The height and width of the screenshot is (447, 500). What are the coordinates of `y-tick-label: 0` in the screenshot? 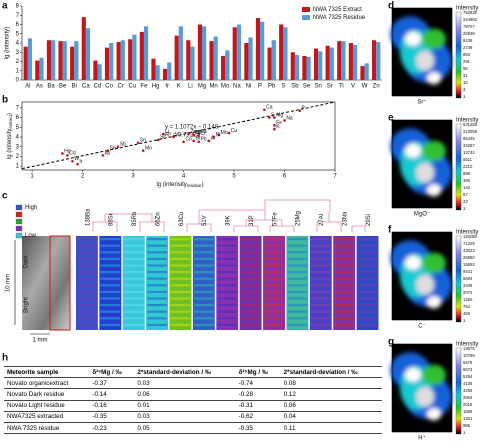 It's located at (18, 81).